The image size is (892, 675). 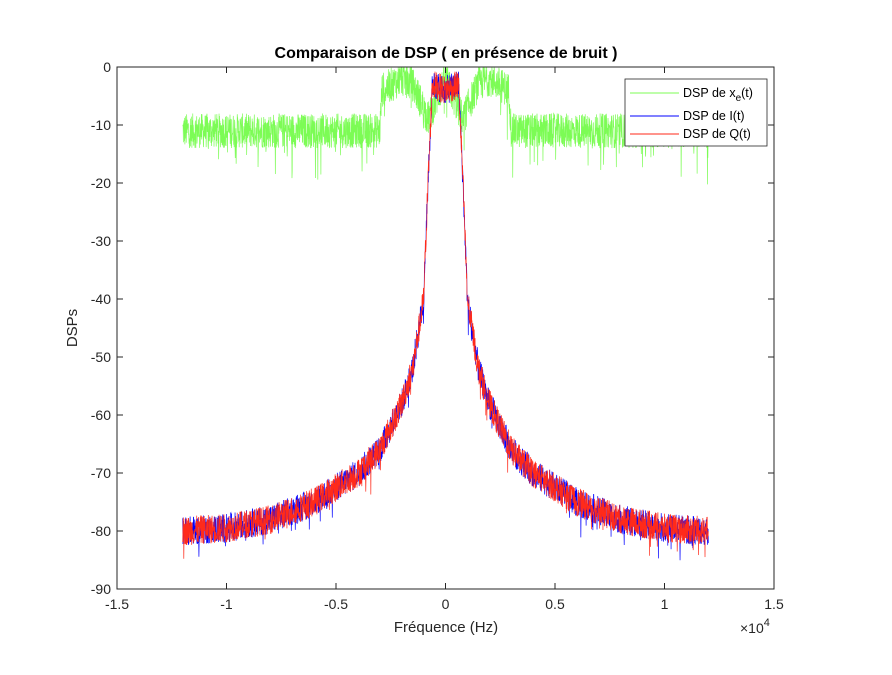 I want to click on legend: DSP de xe(t) DSP de I(t) DSP de Q(t), so click(x=696, y=112).